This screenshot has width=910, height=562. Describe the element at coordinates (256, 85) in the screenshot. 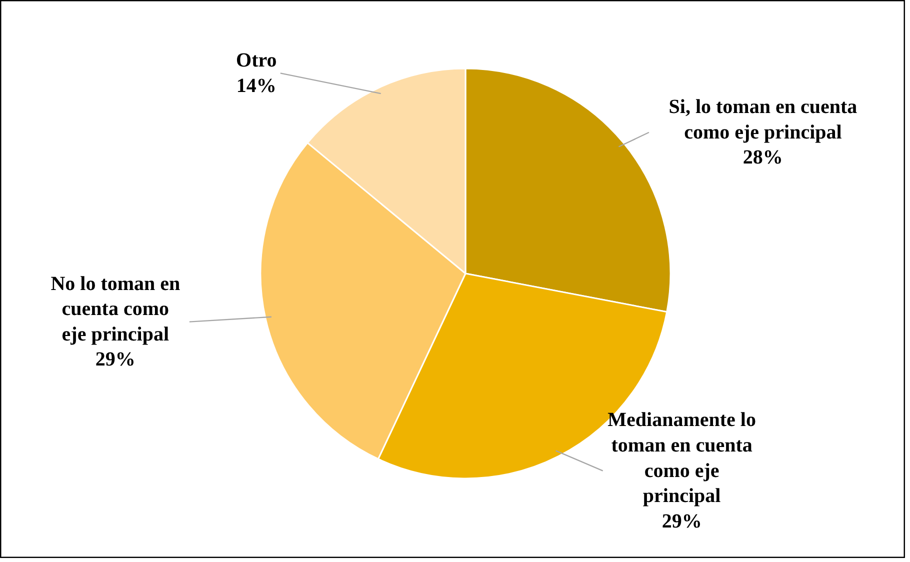

I see `data-label: 14%` at that location.